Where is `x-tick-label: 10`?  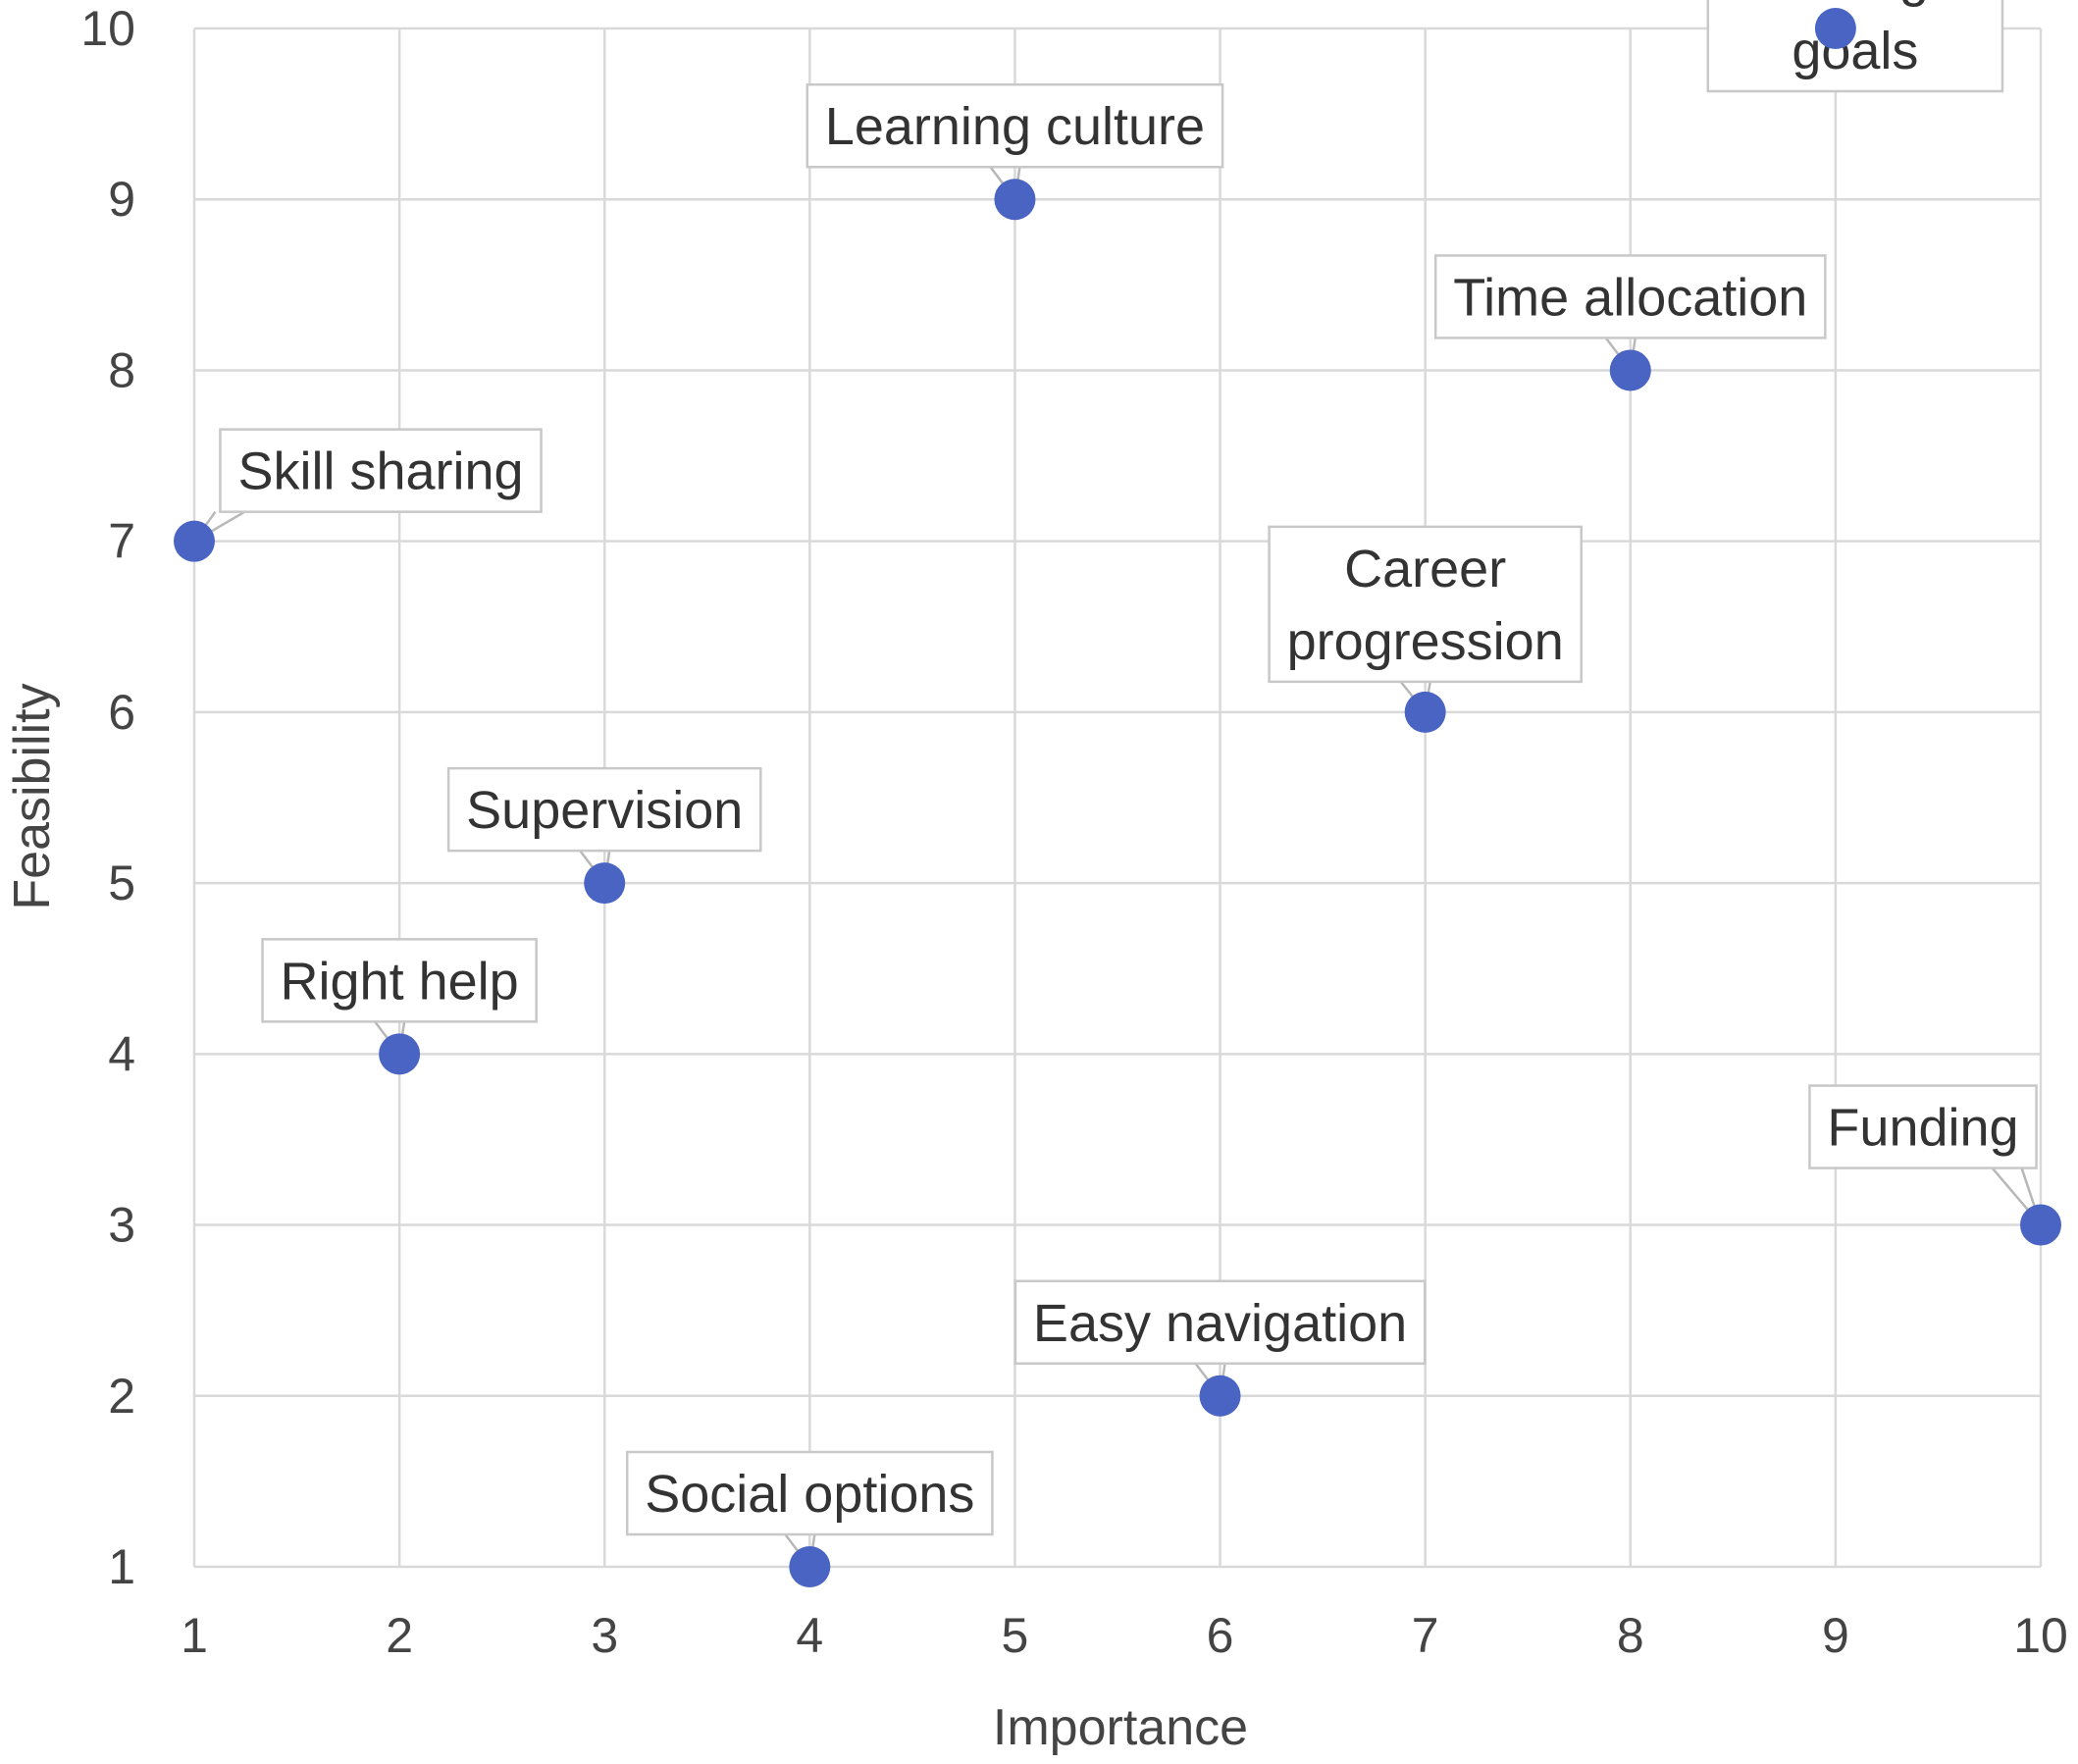
x-tick-label: 10 is located at coordinates (2040, 1635).